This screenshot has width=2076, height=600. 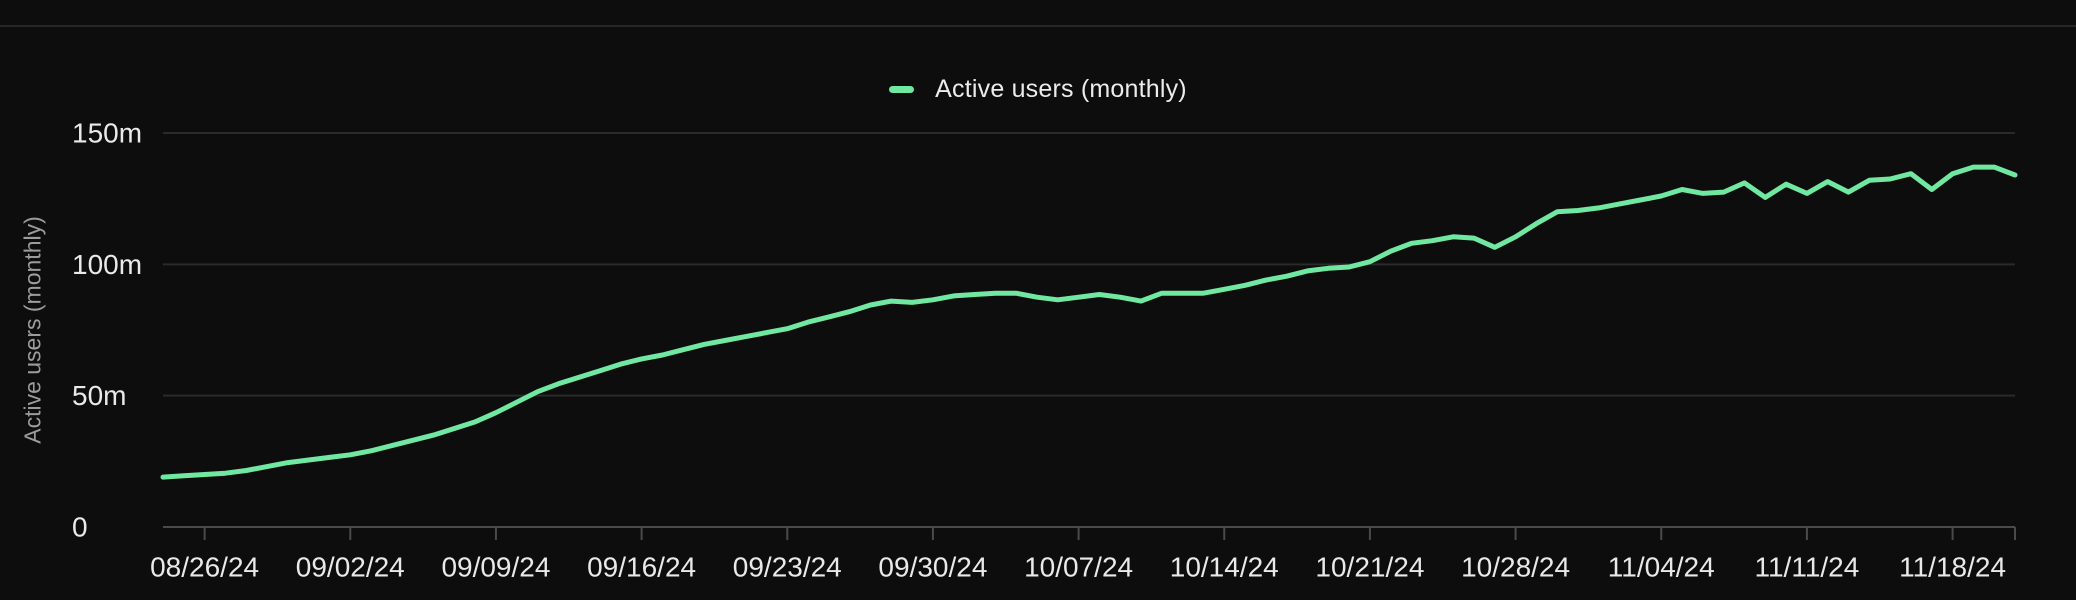 What do you see at coordinates (107, 133) in the screenshot?
I see `y-tick-label: 150m` at bounding box center [107, 133].